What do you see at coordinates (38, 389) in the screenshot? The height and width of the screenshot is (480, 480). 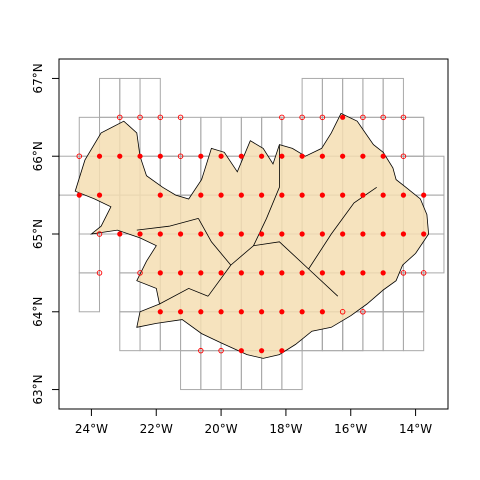 I see `y-tick-label: 63°N` at bounding box center [38, 389].